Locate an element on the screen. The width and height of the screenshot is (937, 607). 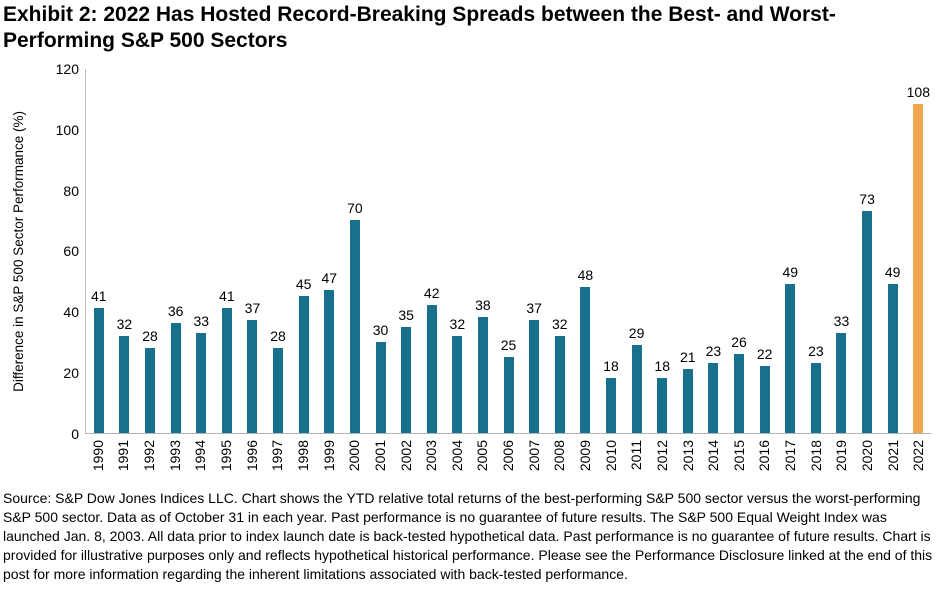
y-tick-label: 100 is located at coordinates (67, 130).